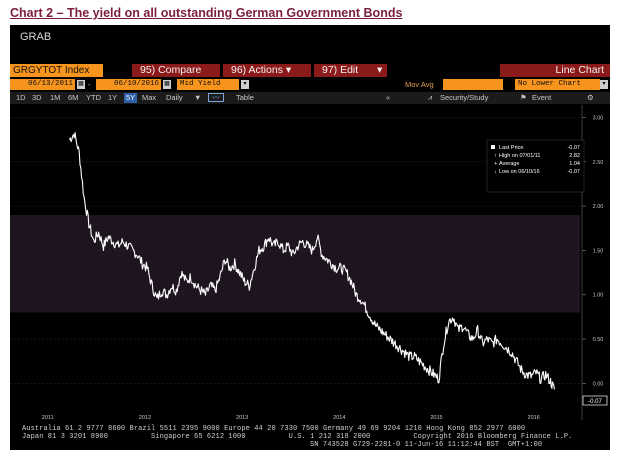 This screenshot has width=620, height=457. I want to click on frequency-select: Daily, so click(174, 97).